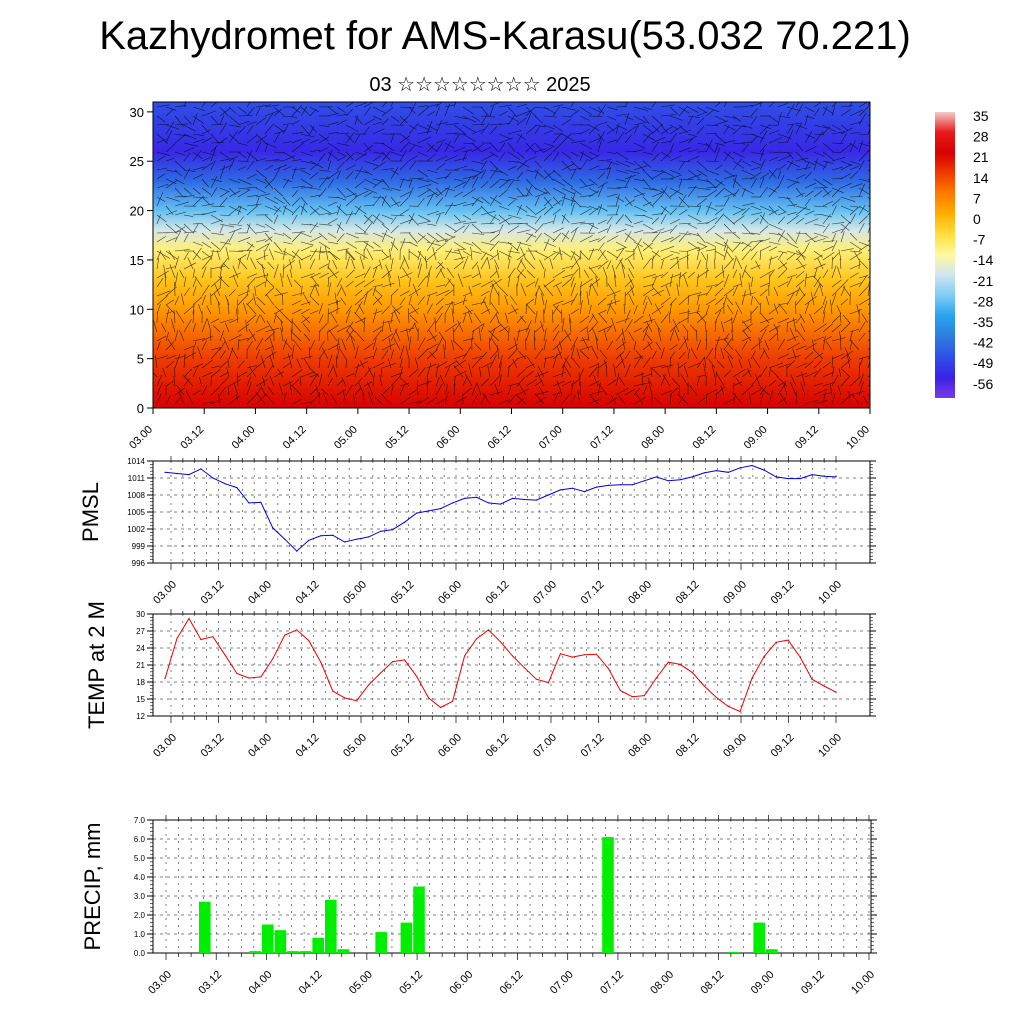  What do you see at coordinates (640, 746) in the screenshot?
I see `x-tick-label: 08.00` at bounding box center [640, 746].